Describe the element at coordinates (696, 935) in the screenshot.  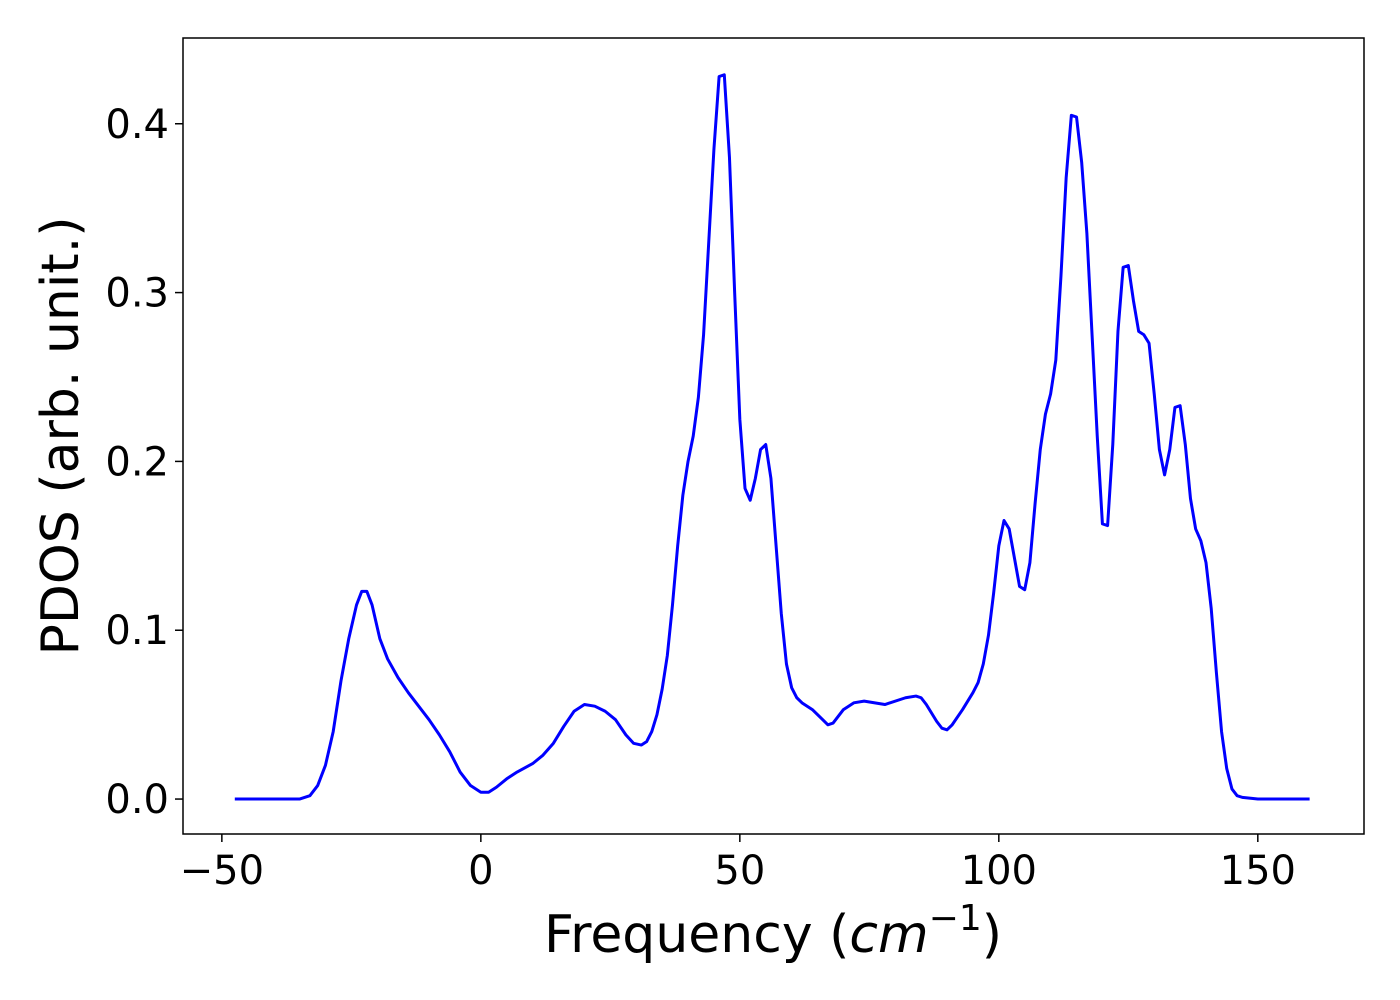
I see `x-label-text: Frequency (` at that location.